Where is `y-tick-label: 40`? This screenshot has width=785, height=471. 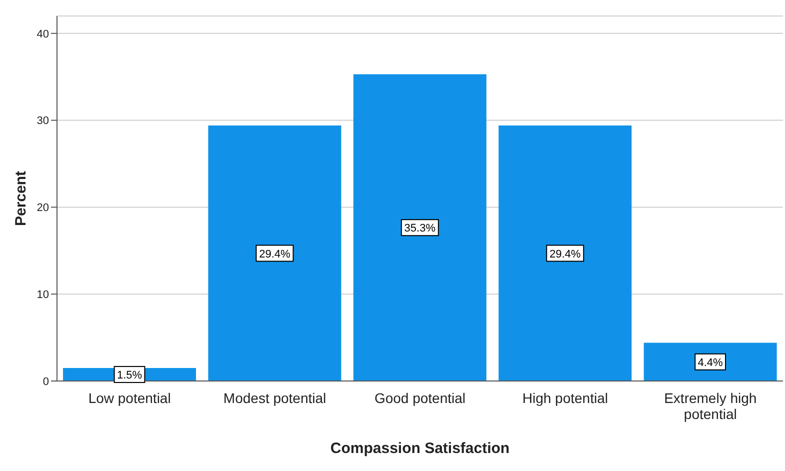
y-tick-label: 40 is located at coordinates (42, 34).